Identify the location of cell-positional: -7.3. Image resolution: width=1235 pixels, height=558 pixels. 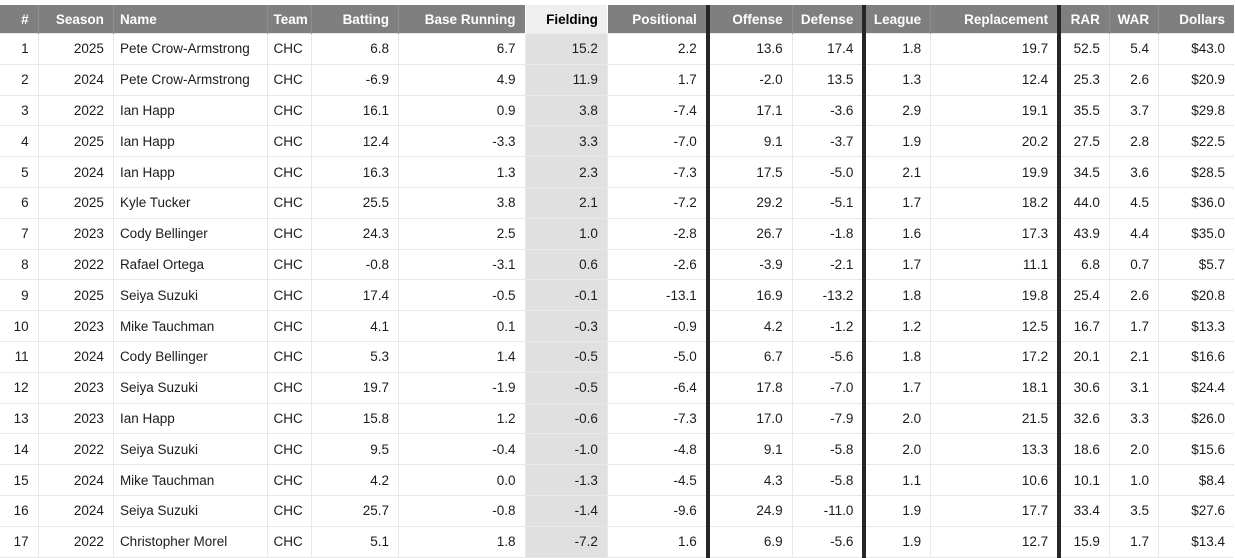
(658, 418).